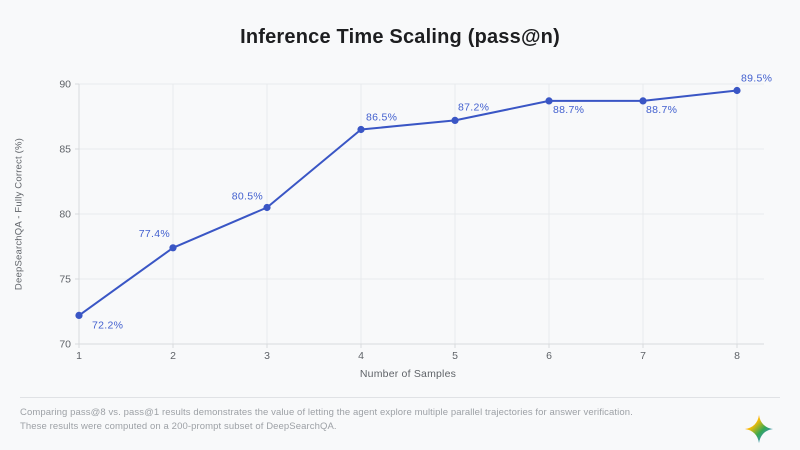 Image resolution: width=800 pixels, height=450 pixels. What do you see at coordinates (408, 374) in the screenshot?
I see `x-axis-title: Number of Samples` at bounding box center [408, 374].